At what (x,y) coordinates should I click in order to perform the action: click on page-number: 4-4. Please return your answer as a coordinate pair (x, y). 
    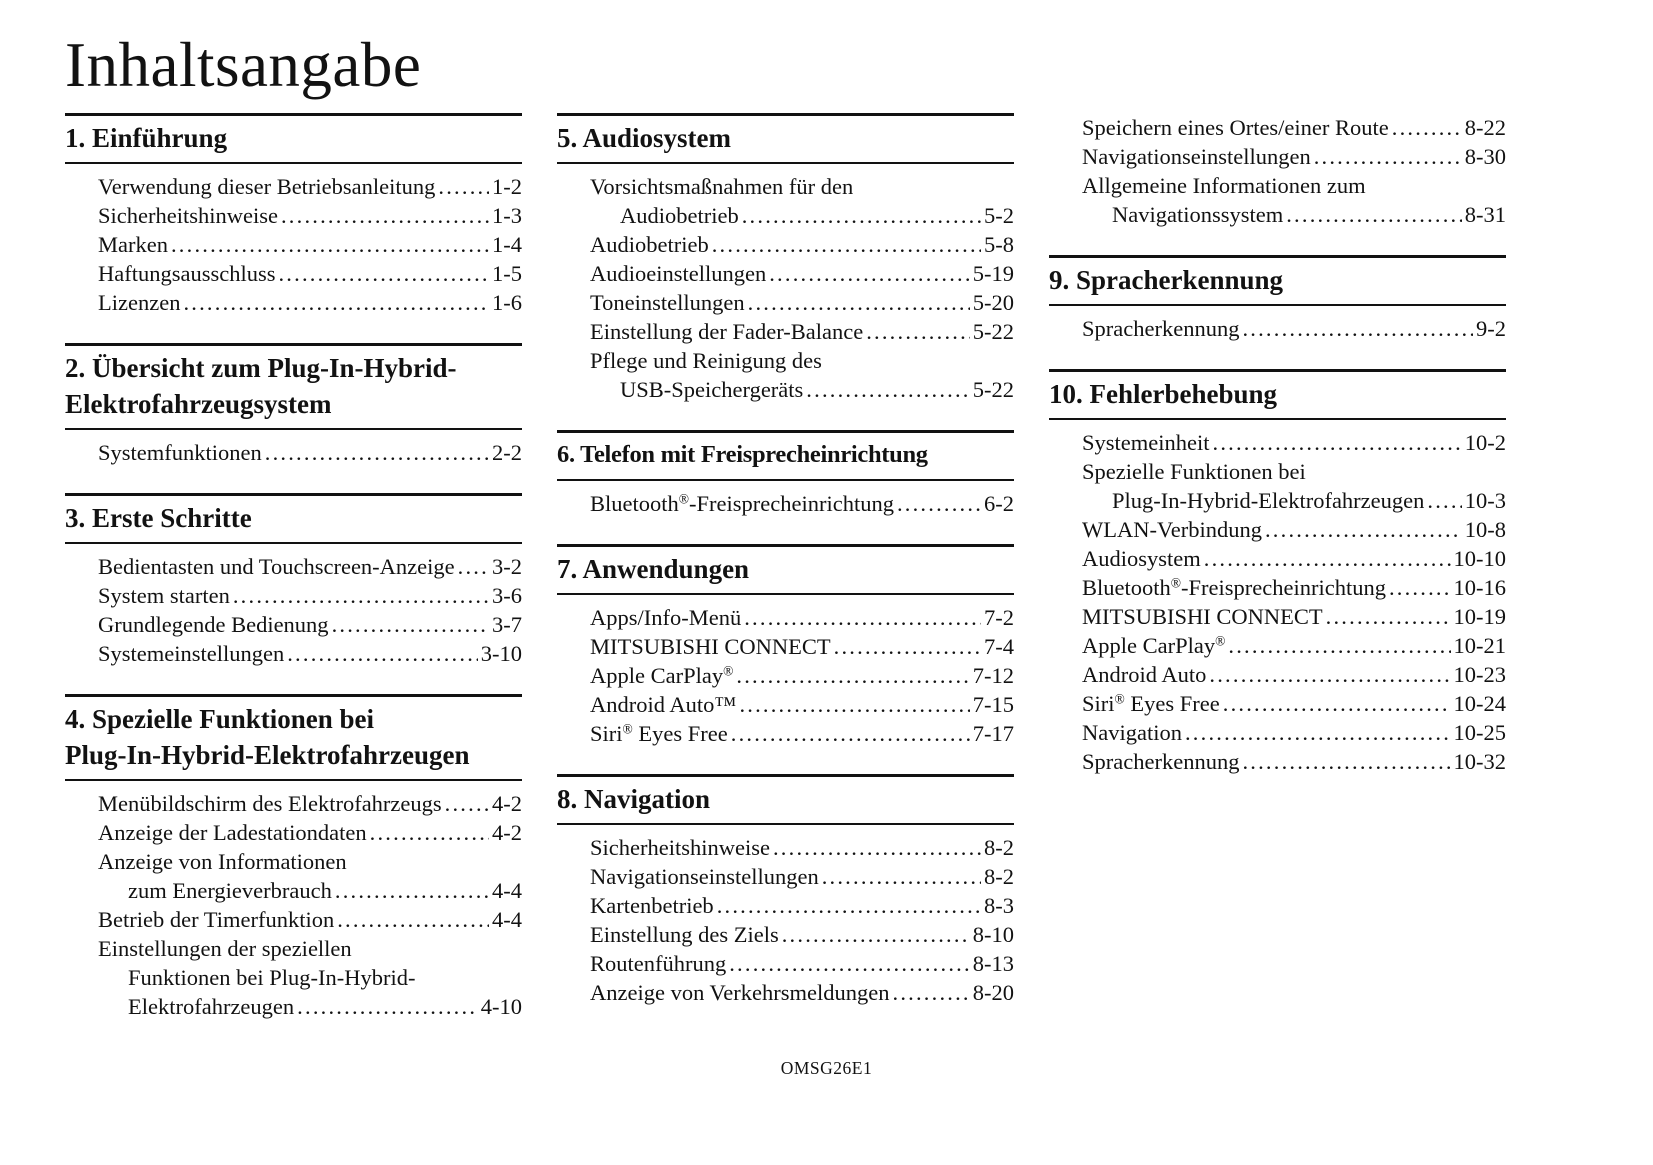
    Looking at the image, I should click on (507, 919).